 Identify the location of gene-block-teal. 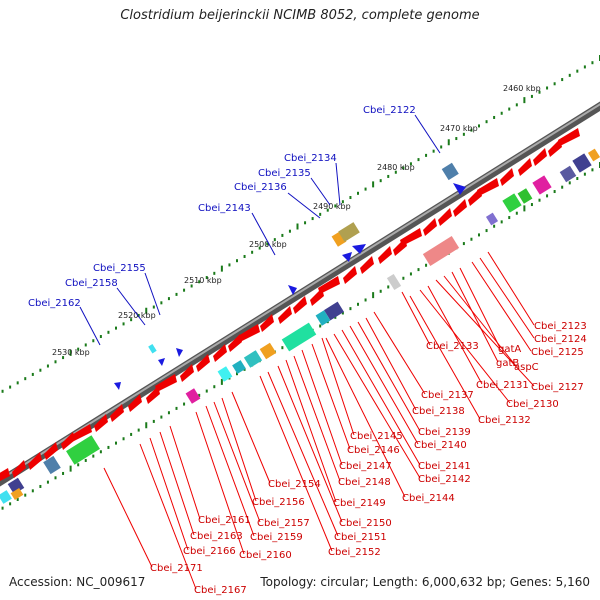
(323, 318).